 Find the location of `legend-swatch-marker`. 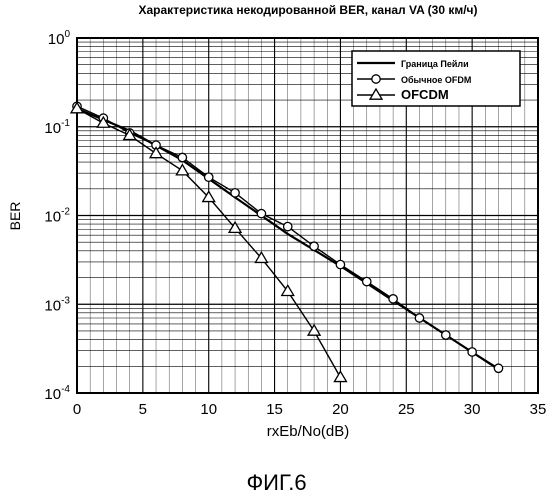

legend-swatch-marker is located at coordinates (376, 79).